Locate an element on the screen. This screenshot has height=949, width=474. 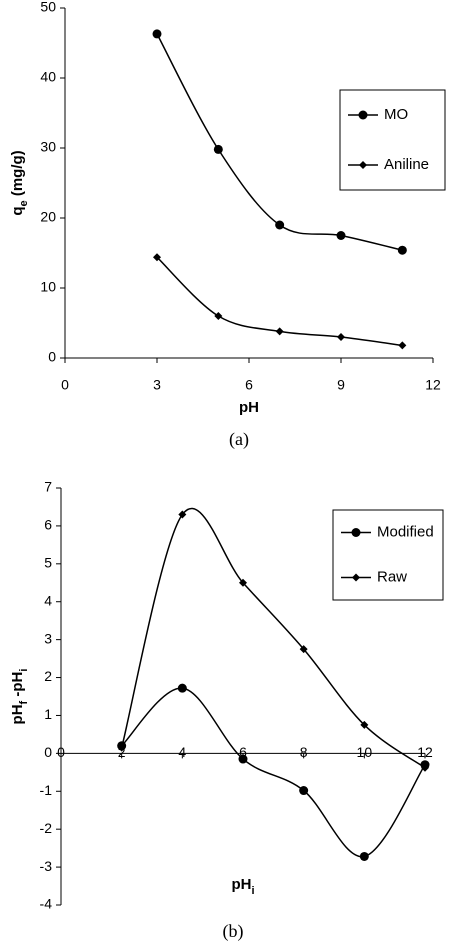
y-tick-label: -3 is located at coordinates (46, 866).